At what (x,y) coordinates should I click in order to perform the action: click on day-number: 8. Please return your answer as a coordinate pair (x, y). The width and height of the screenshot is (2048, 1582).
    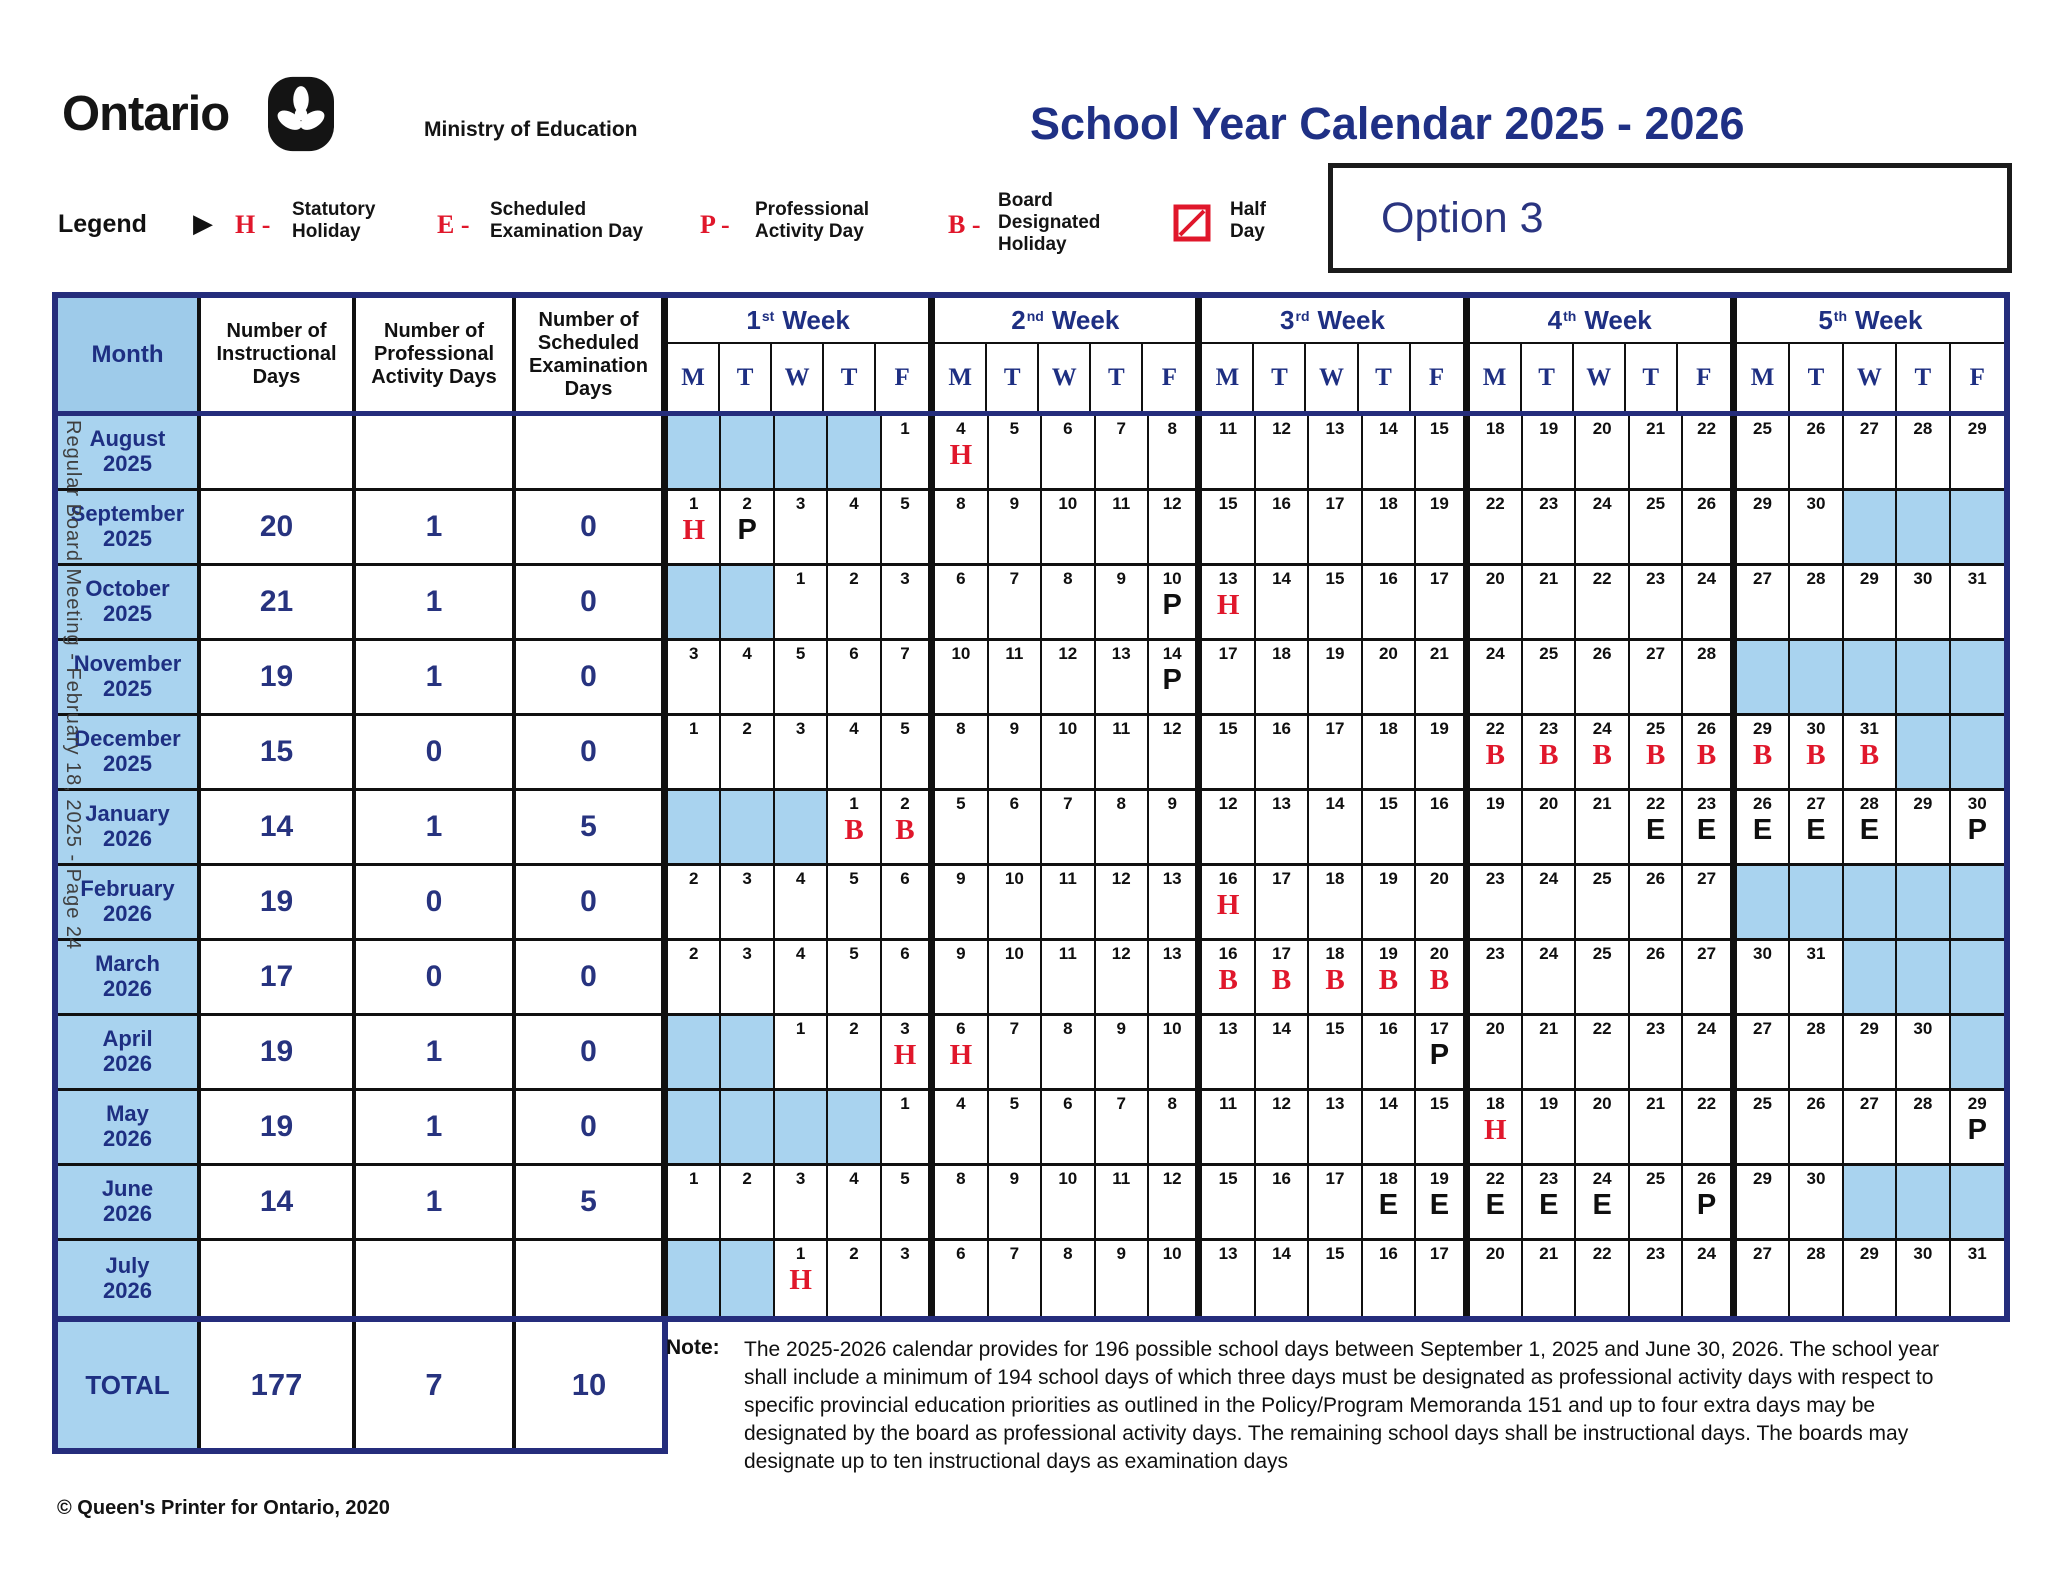
    Looking at the image, I should click on (1068, 578).